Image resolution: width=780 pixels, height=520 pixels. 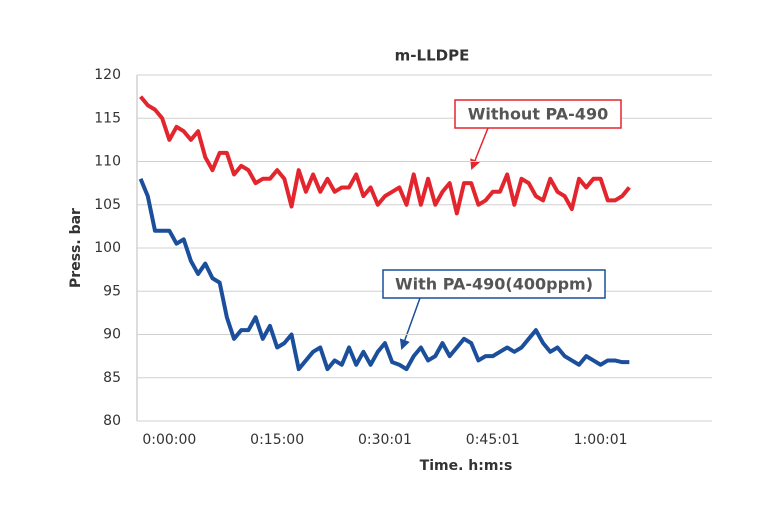 What do you see at coordinates (466, 466) in the screenshot?
I see `x-axis-label: Time. h:m:s` at bounding box center [466, 466].